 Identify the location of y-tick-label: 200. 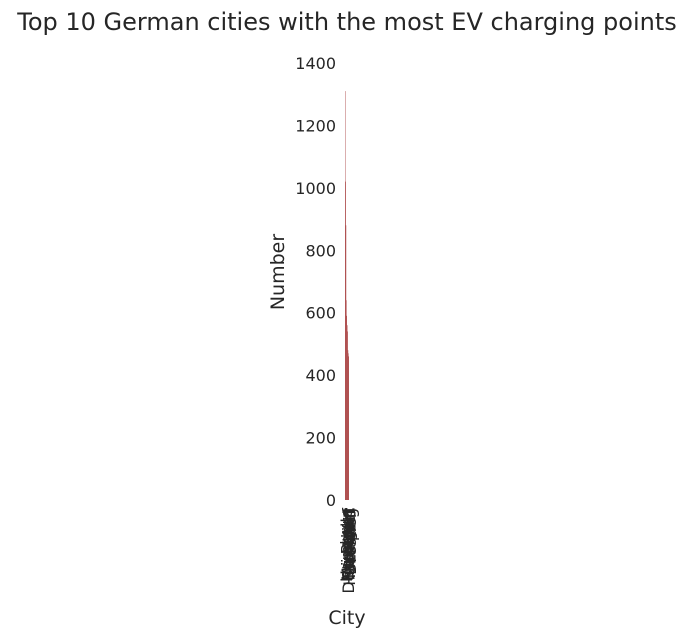
(320, 438).